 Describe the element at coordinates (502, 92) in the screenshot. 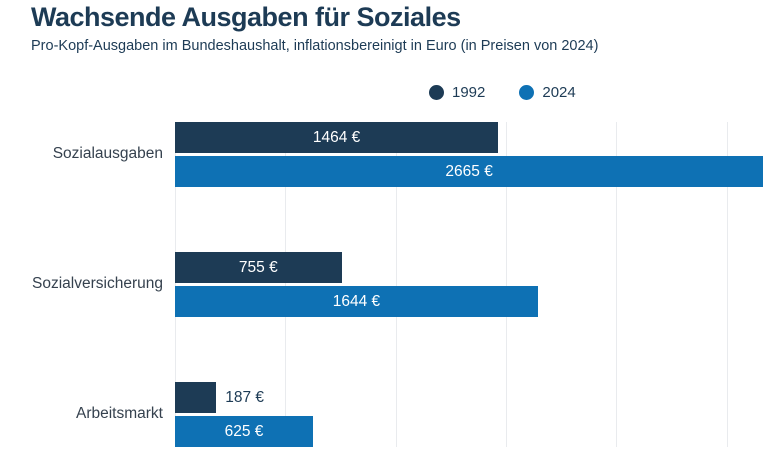

I see `legend: 1992 2024` at that location.